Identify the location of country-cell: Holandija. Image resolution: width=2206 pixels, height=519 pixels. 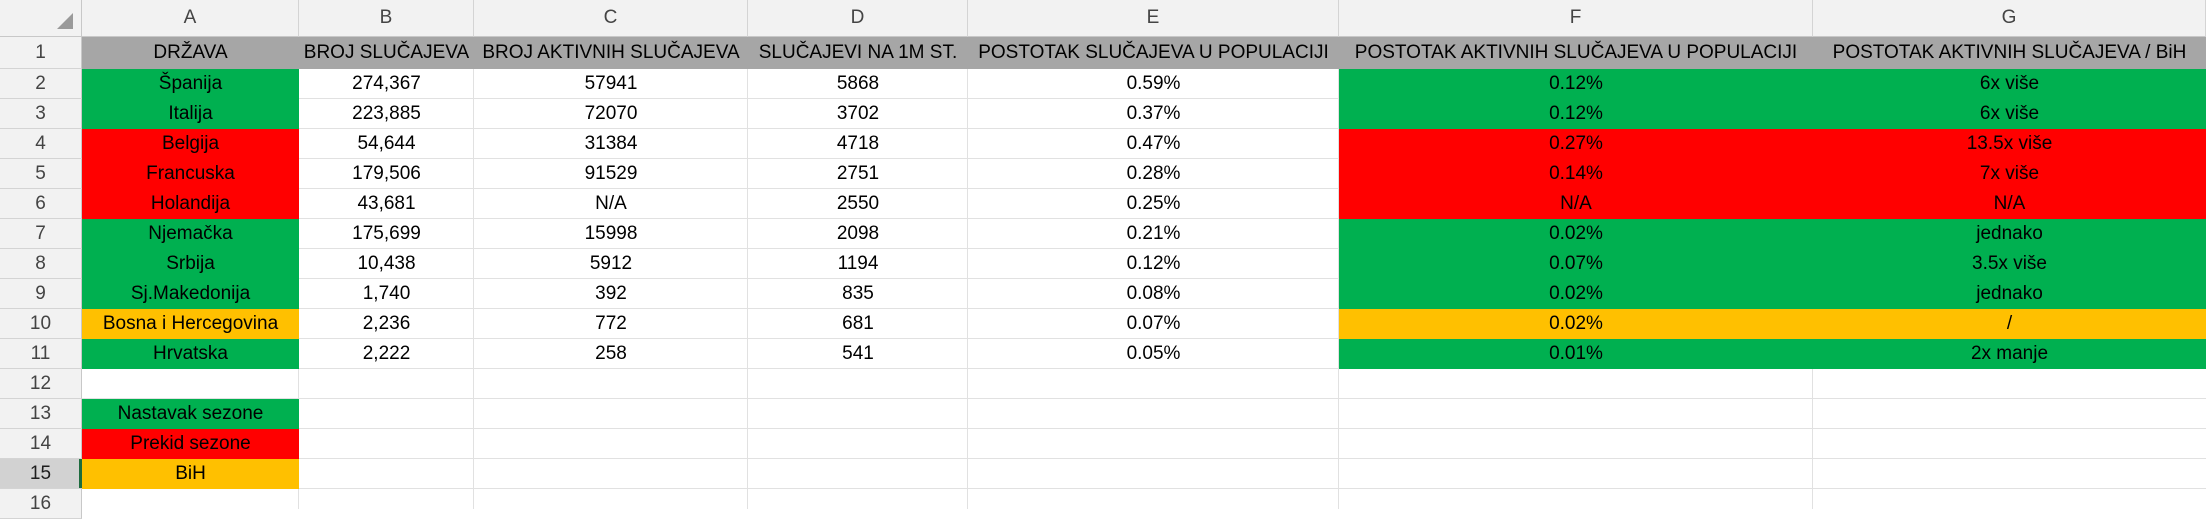
(190, 204).